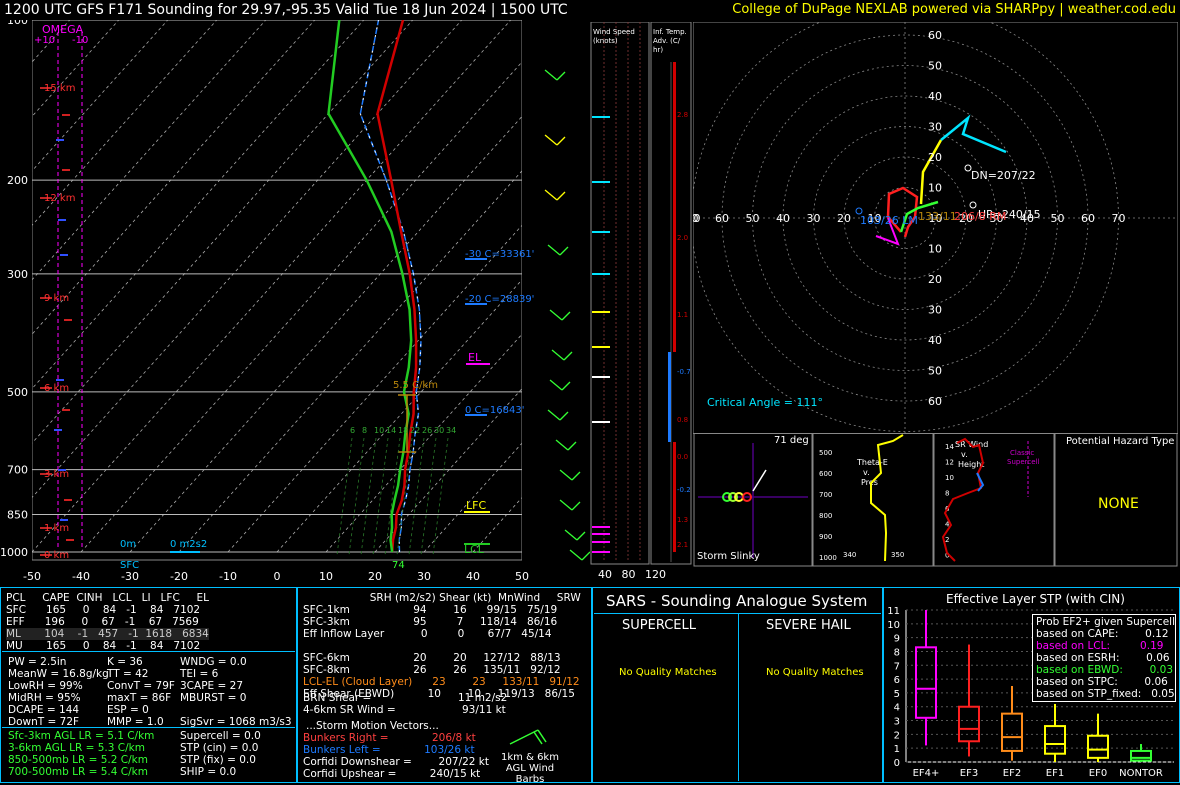 The image size is (1180, 785). What do you see at coordinates (56, 298) in the screenshot?
I see `height-label: 9 km` at bounding box center [56, 298].